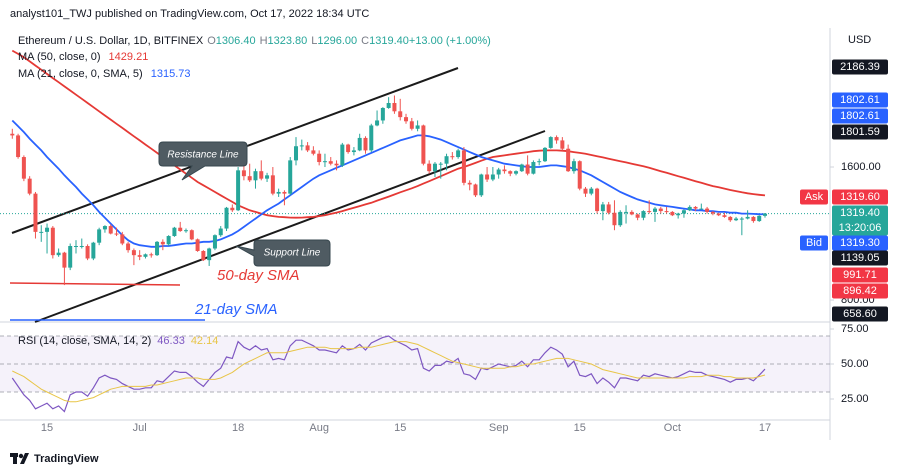 This screenshot has height=474, width=900. I want to click on ma-value: 1429.21, so click(129, 57).